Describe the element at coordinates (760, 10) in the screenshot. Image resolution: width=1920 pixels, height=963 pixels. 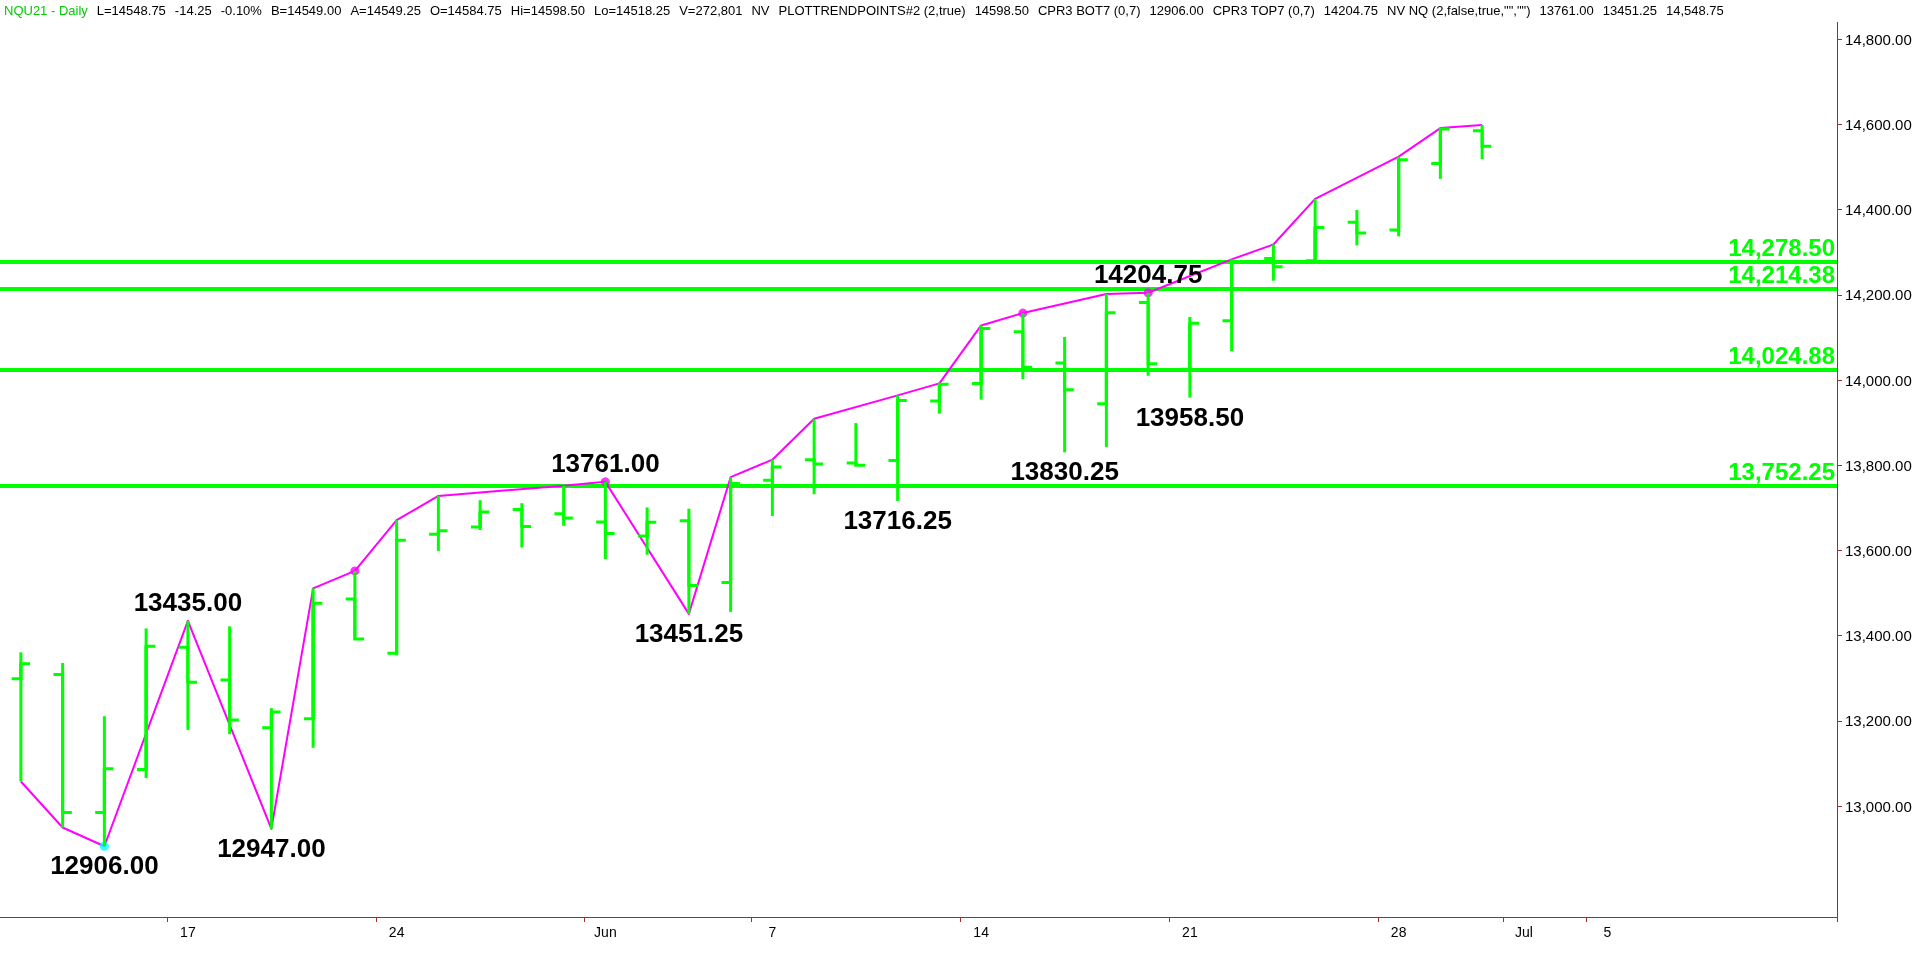
I see `text: NV` at that location.